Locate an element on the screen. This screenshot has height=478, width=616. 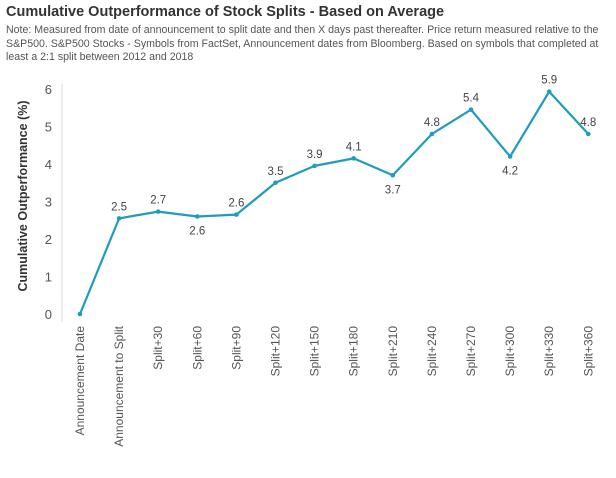
data-label: 5.9 is located at coordinates (549, 81).